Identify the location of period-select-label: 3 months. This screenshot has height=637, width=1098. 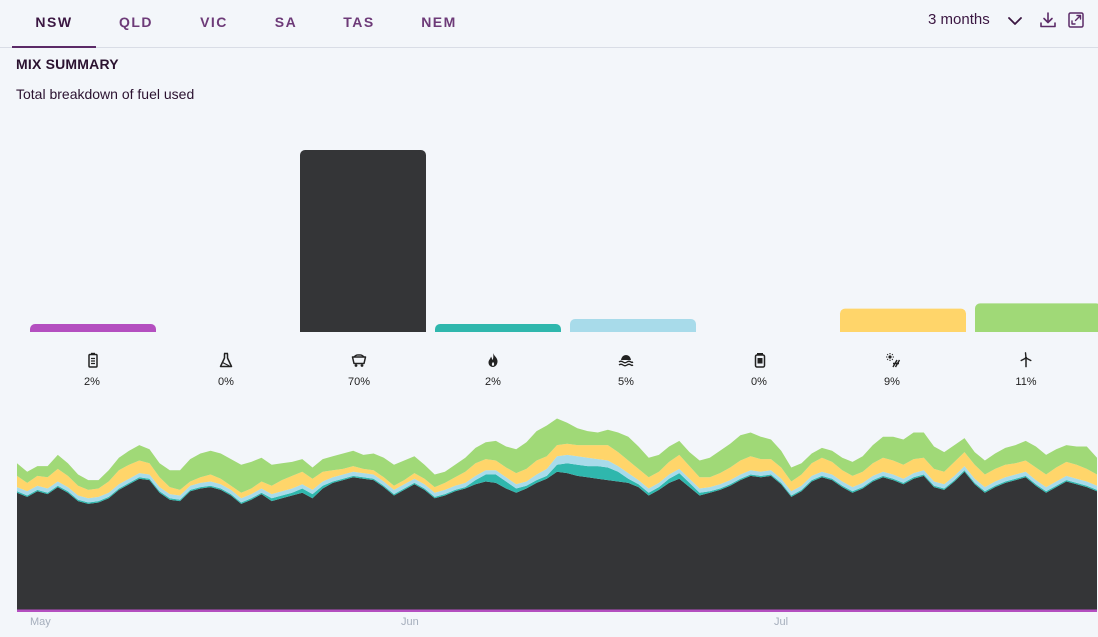
(959, 19).